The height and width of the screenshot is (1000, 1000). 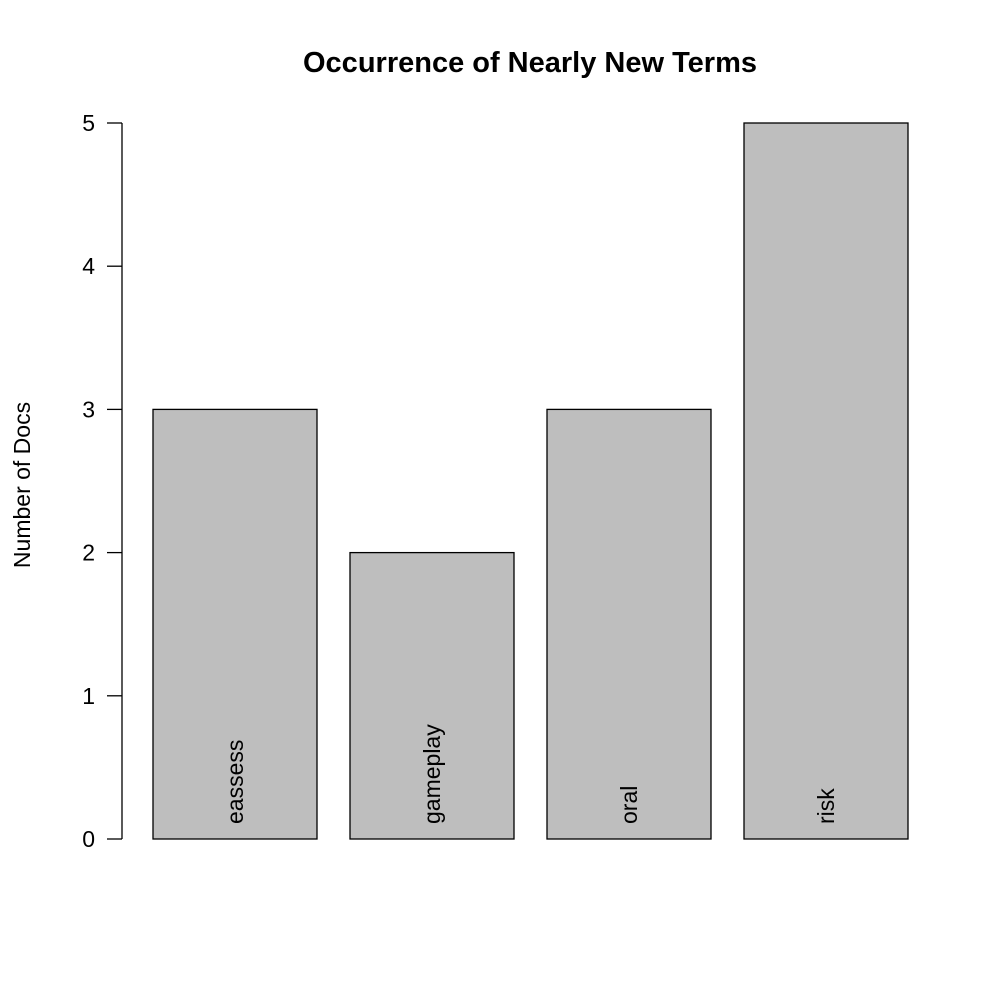 I want to click on y-tick-label: 0, so click(x=88, y=839).